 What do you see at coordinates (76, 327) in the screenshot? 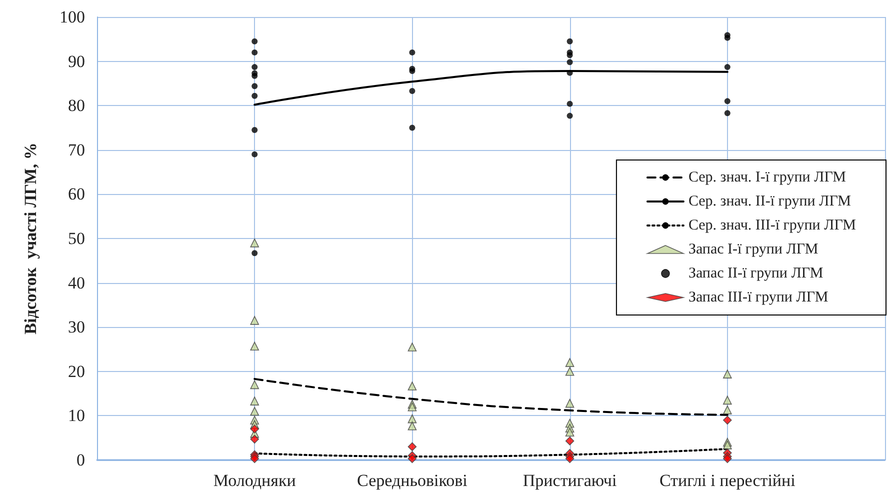
I see `y-tick-label: 30` at bounding box center [76, 327].